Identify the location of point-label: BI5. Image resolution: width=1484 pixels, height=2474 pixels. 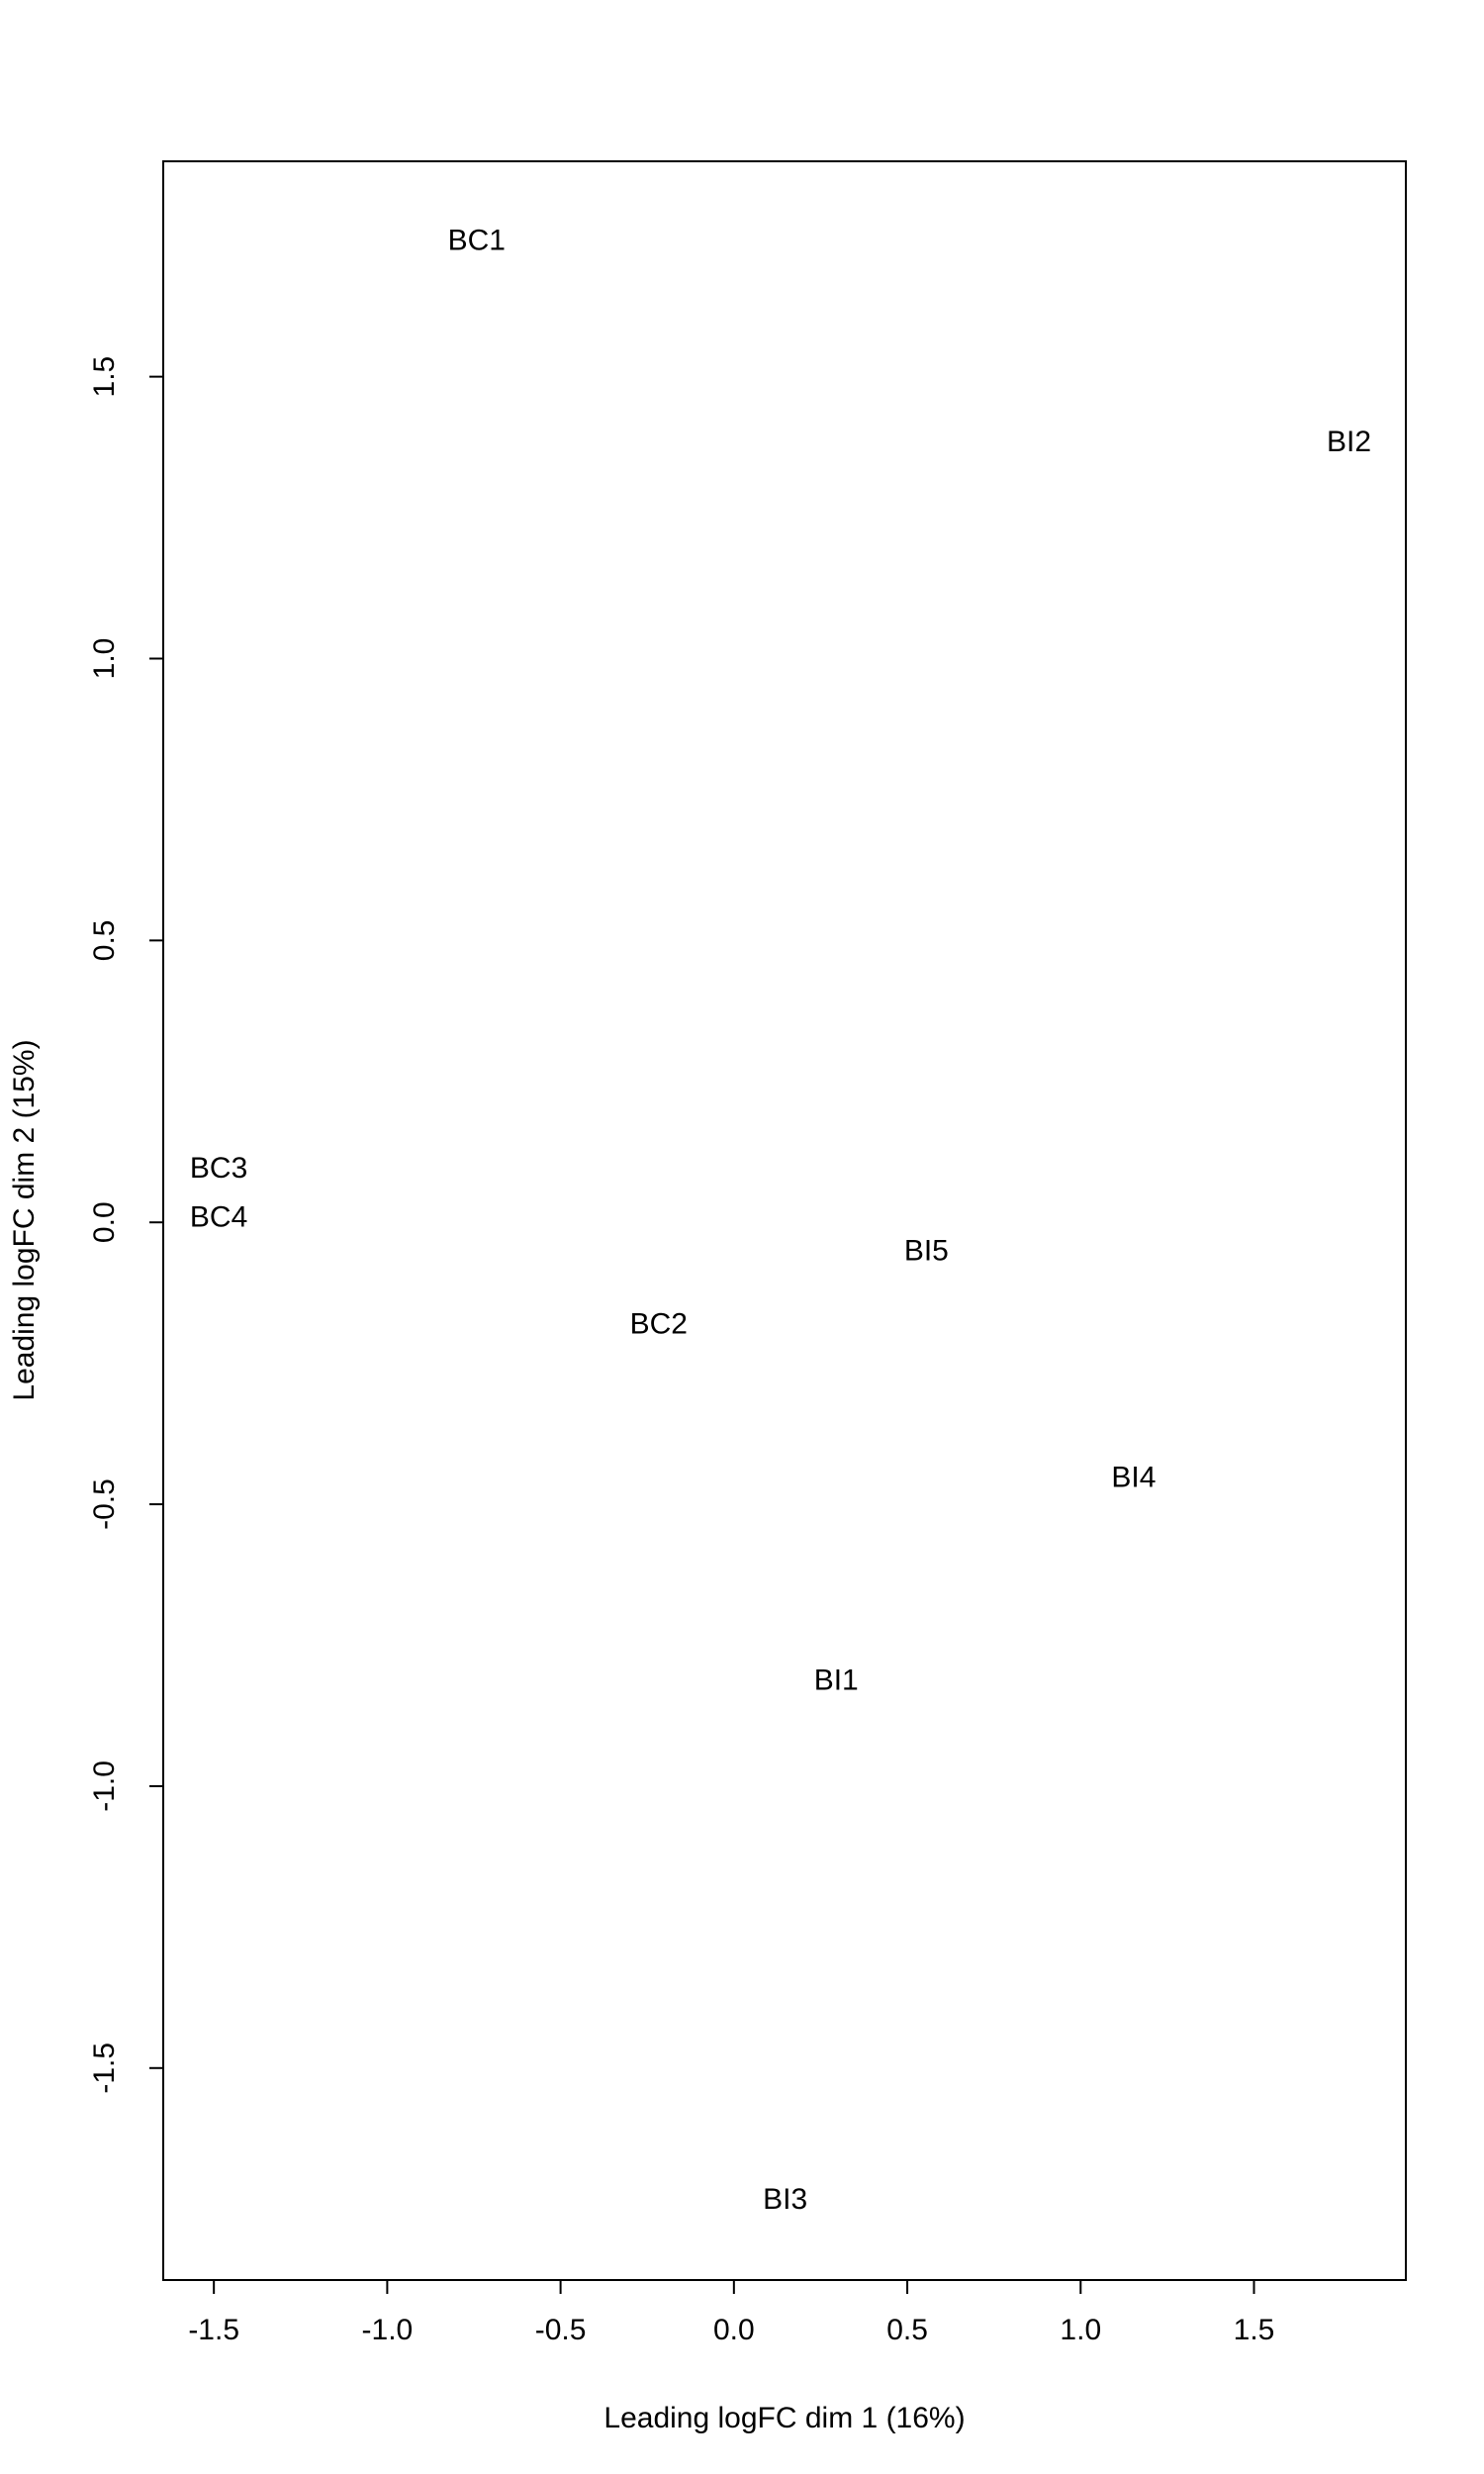
(926, 1251).